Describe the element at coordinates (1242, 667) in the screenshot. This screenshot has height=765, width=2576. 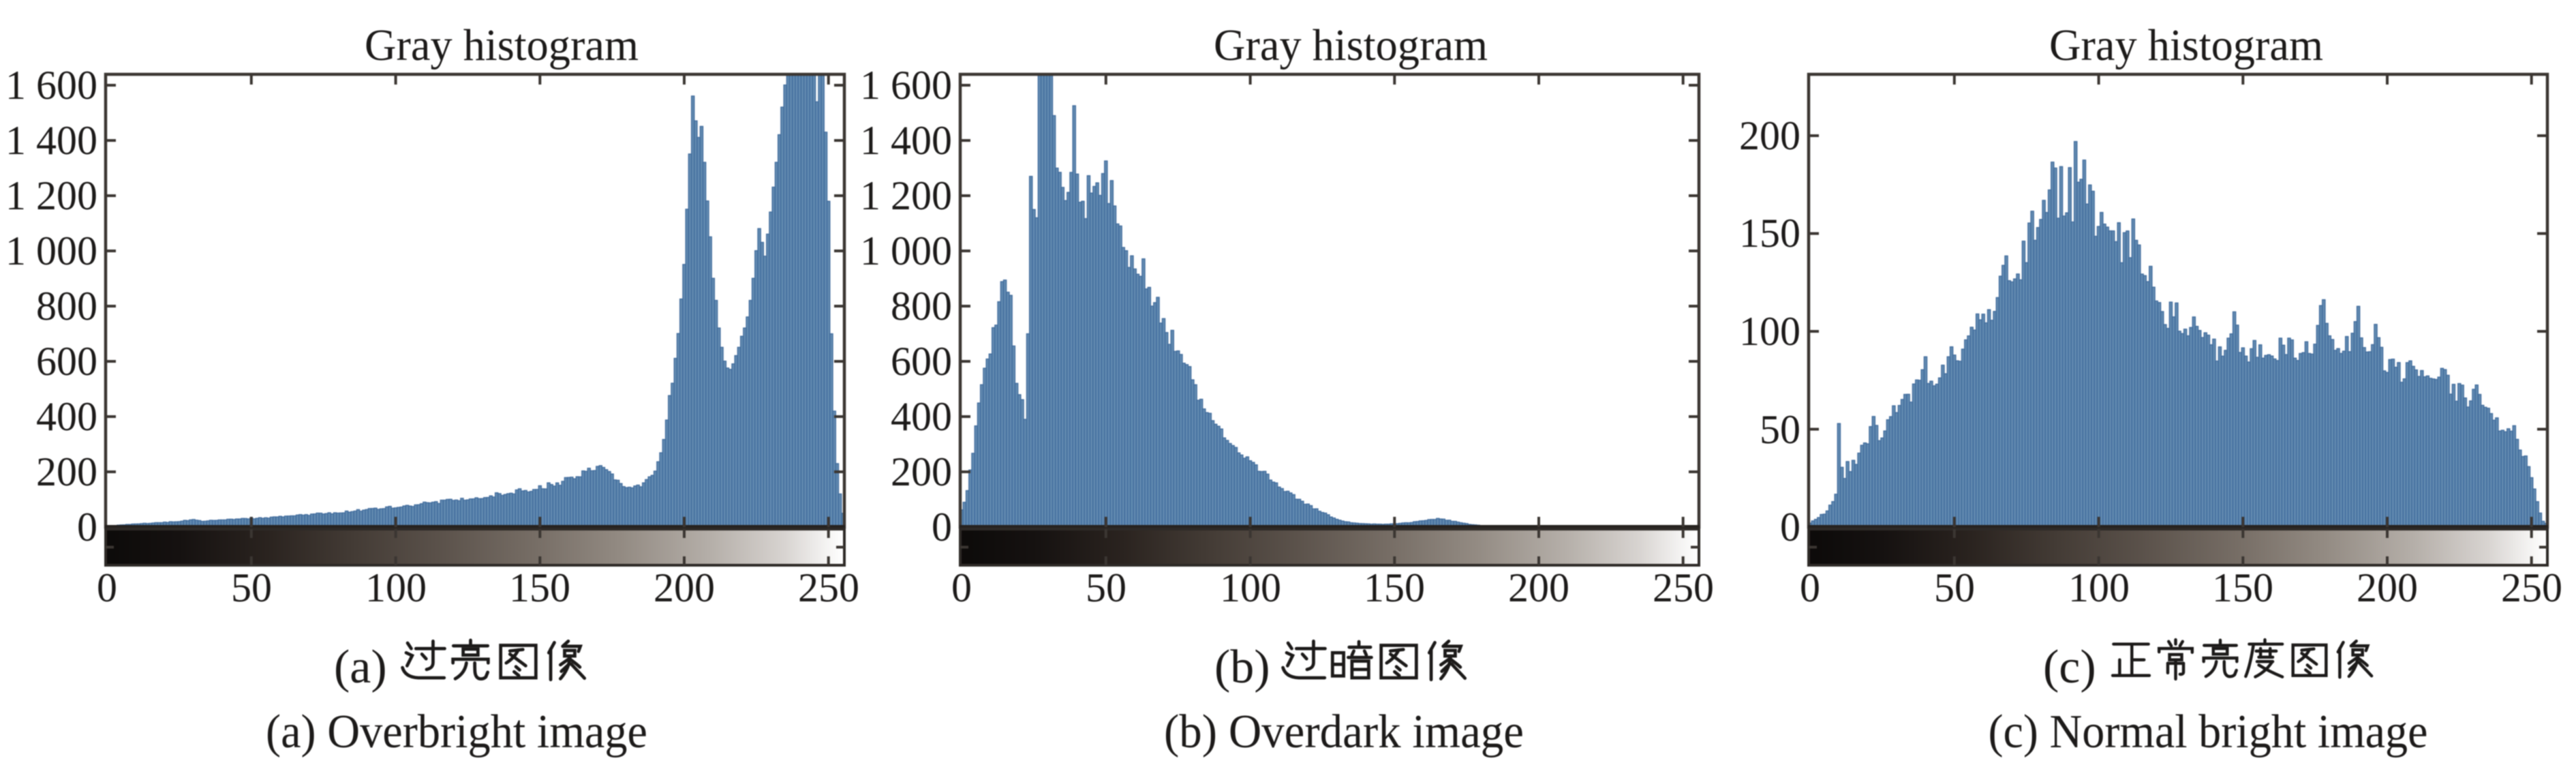
I see `svg-text: (b)` at that location.